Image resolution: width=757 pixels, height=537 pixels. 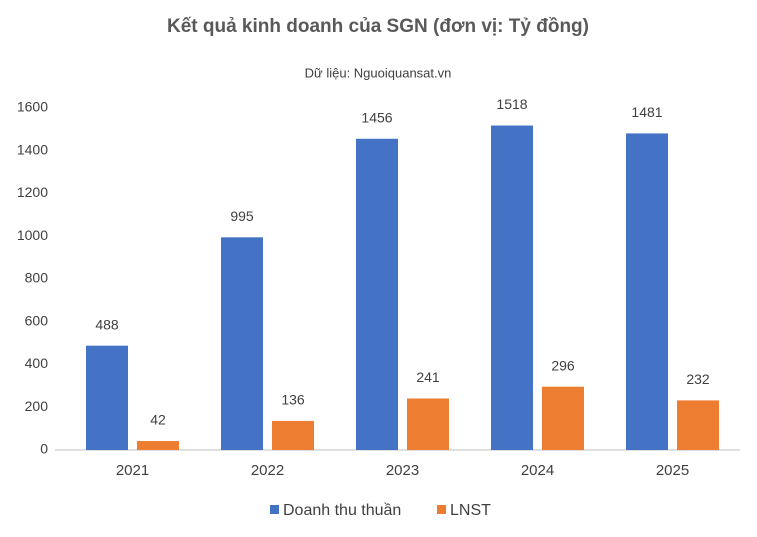 What do you see at coordinates (44, 449) in the screenshot?
I see `y-tick-label: 0` at bounding box center [44, 449].